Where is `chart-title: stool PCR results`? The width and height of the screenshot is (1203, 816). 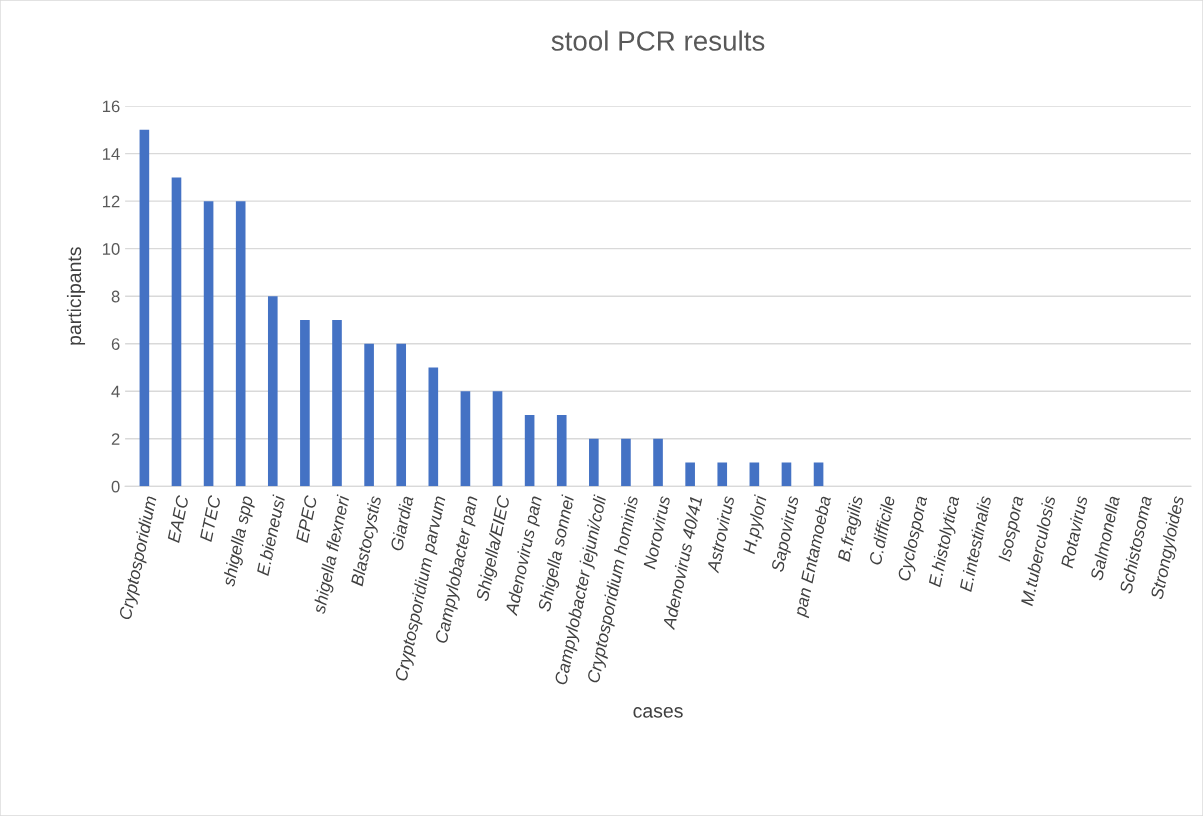 chart-title: stool PCR results is located at coordinates (658, 40).